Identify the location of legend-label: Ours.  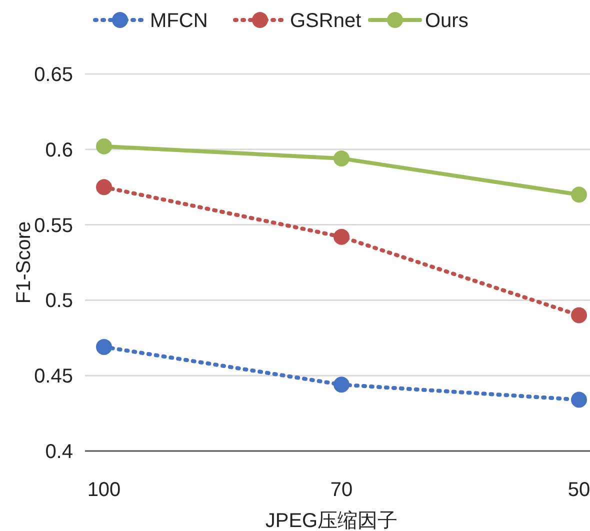
(446, 21).